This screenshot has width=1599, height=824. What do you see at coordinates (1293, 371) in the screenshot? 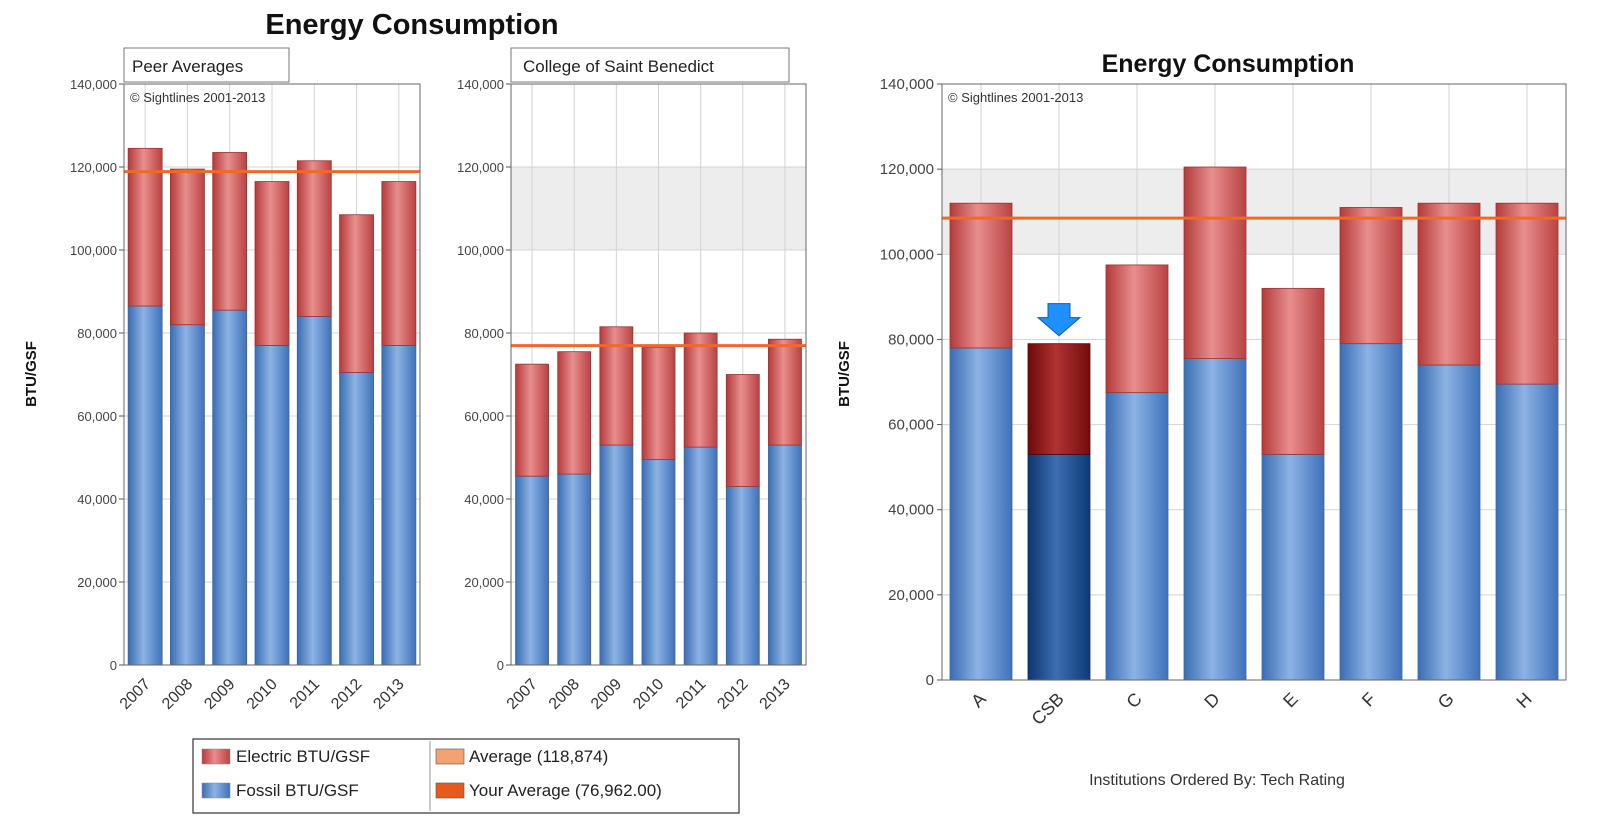
I see `bar-electric-e` at bounding box center [1293, 371].